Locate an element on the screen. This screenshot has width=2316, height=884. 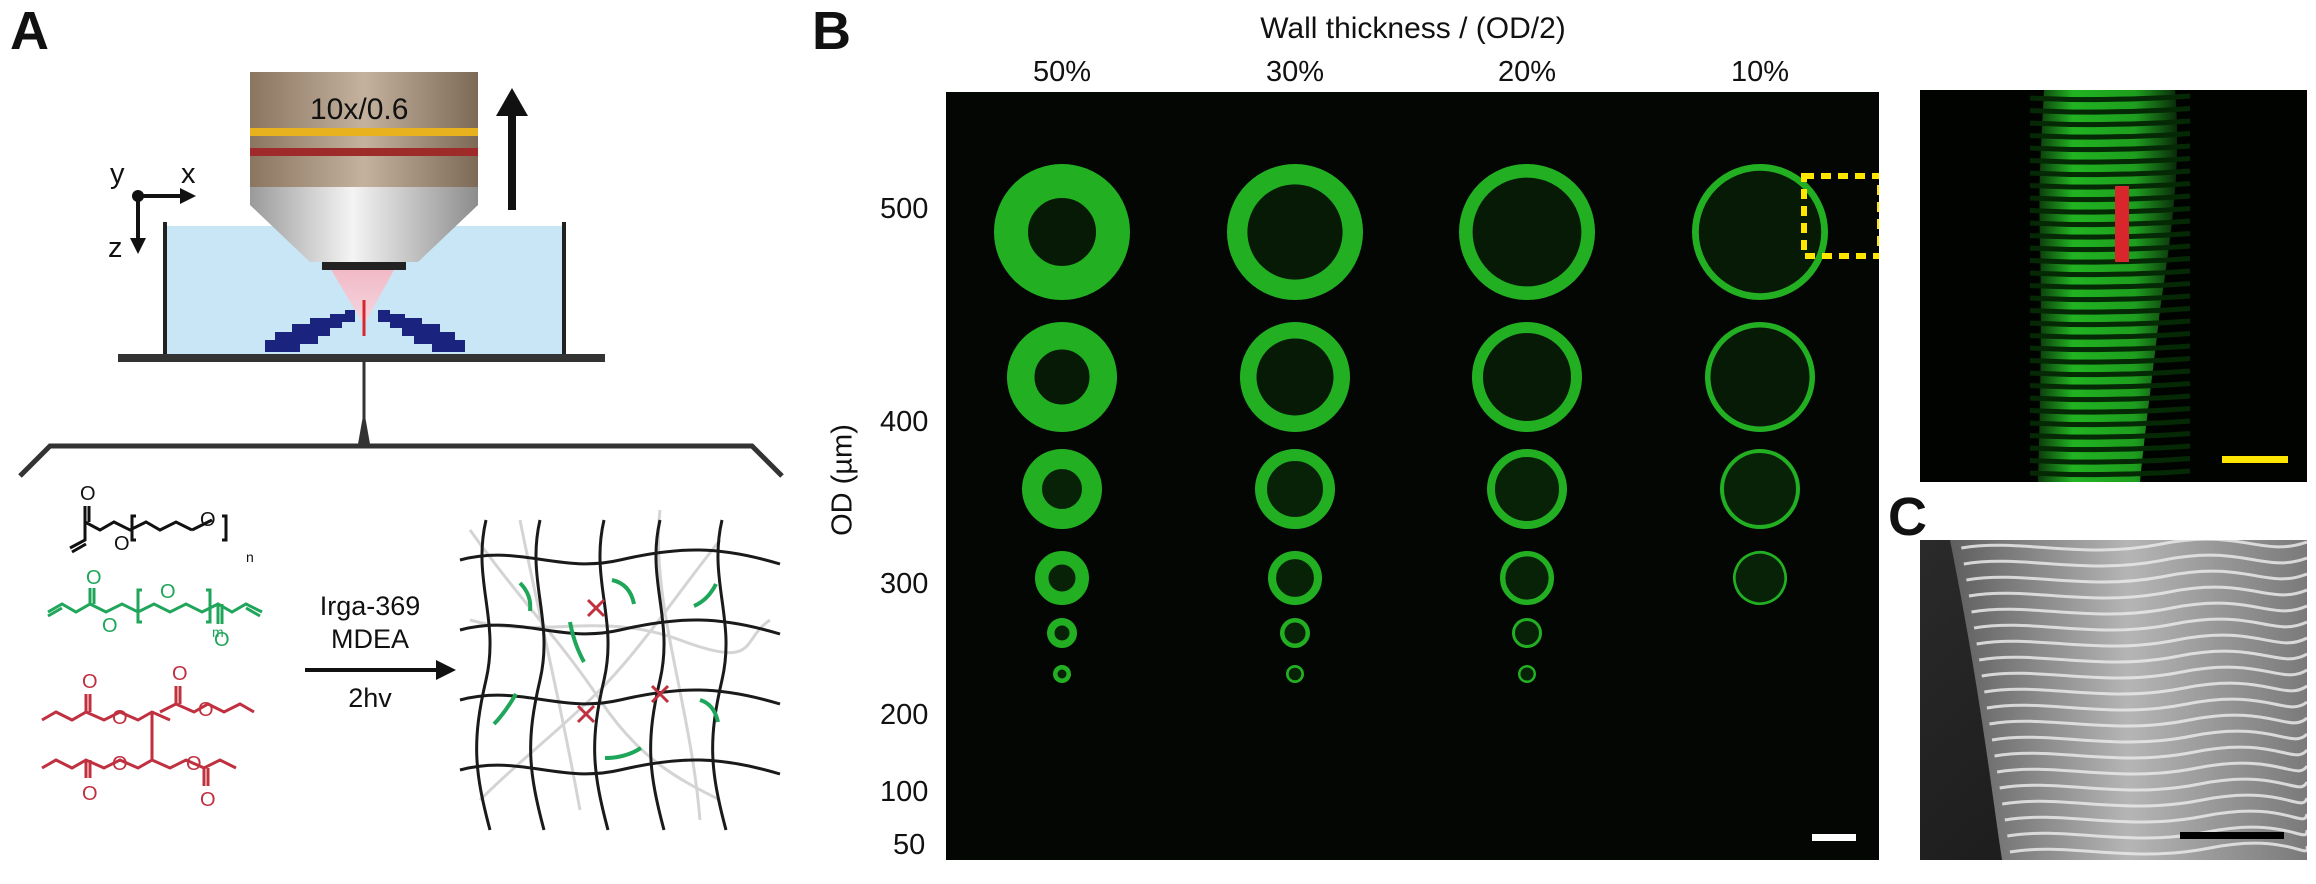
row-label-100: 100 is located at coordinates (904, 792).